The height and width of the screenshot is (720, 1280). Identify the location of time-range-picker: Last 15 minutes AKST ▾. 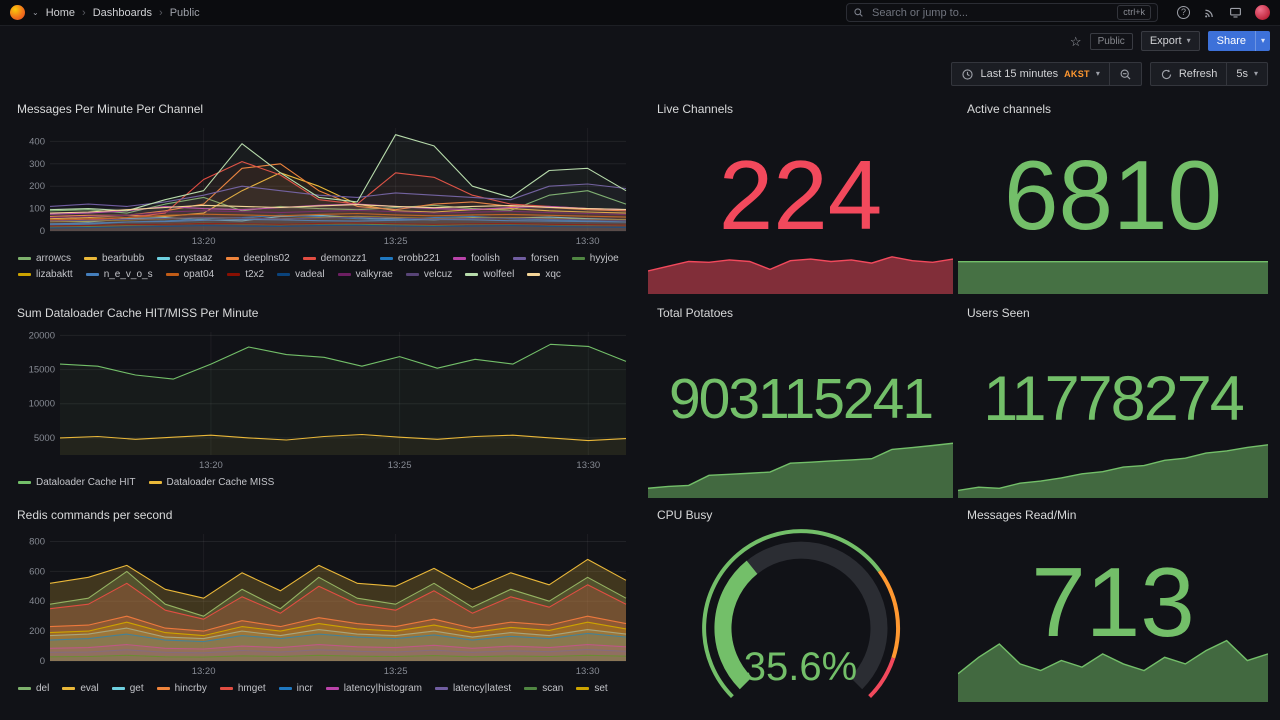
(1030, 74).